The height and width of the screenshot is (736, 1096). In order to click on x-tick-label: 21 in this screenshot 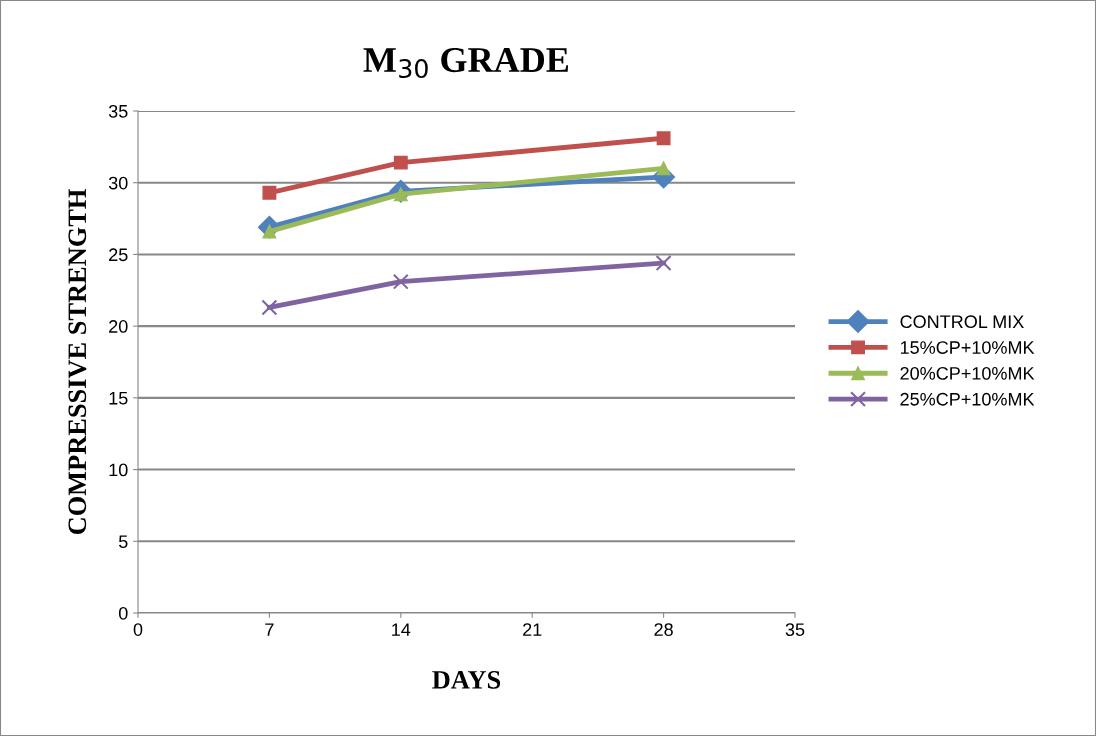, I will do `click(532, 629)`.